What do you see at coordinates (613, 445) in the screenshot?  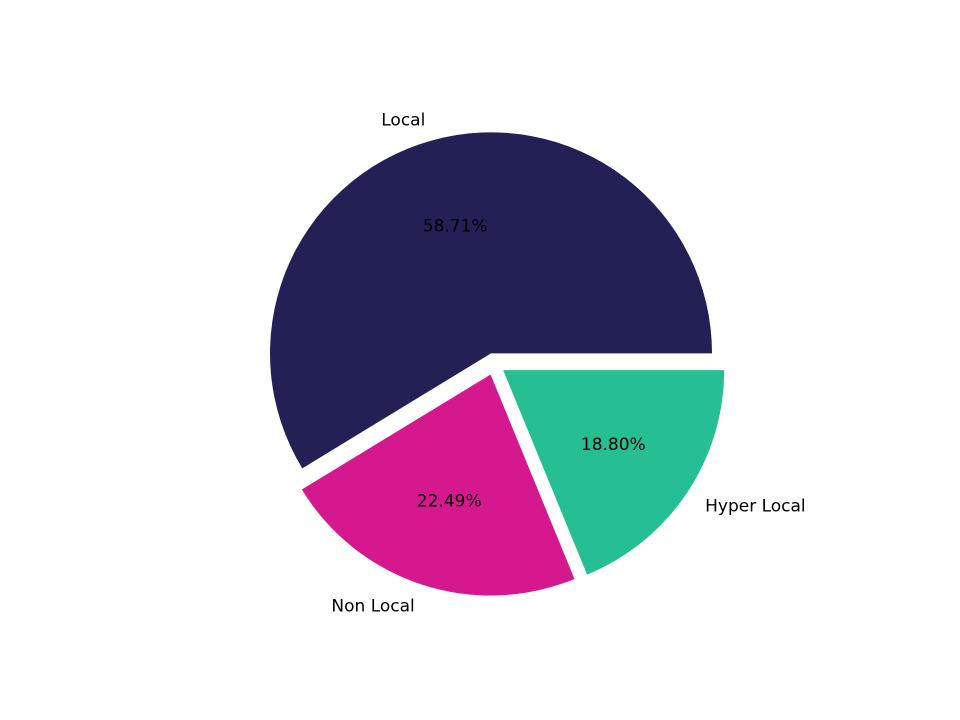 I see `pie-pct-label-hyper-local: 18.80%` at bounding box center [613, 445].